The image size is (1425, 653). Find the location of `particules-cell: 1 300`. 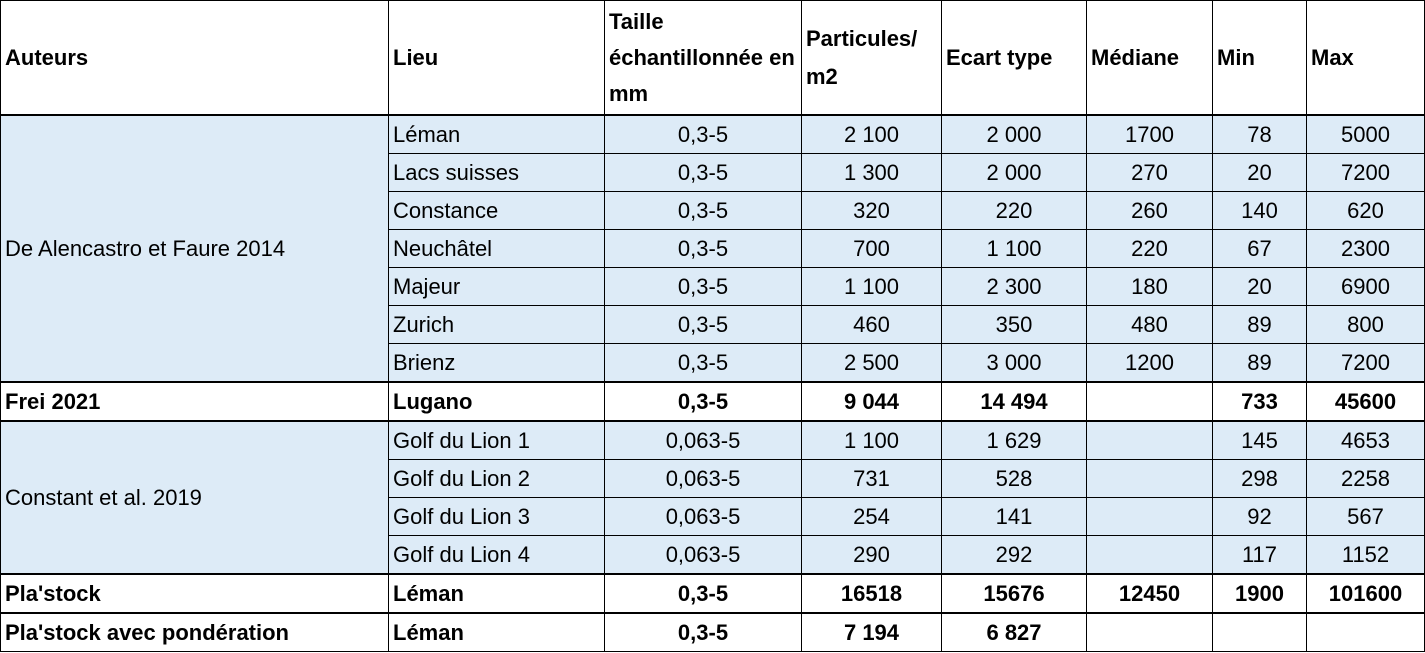

particules-cell: 1 300 is located at coordinates (871, 172).